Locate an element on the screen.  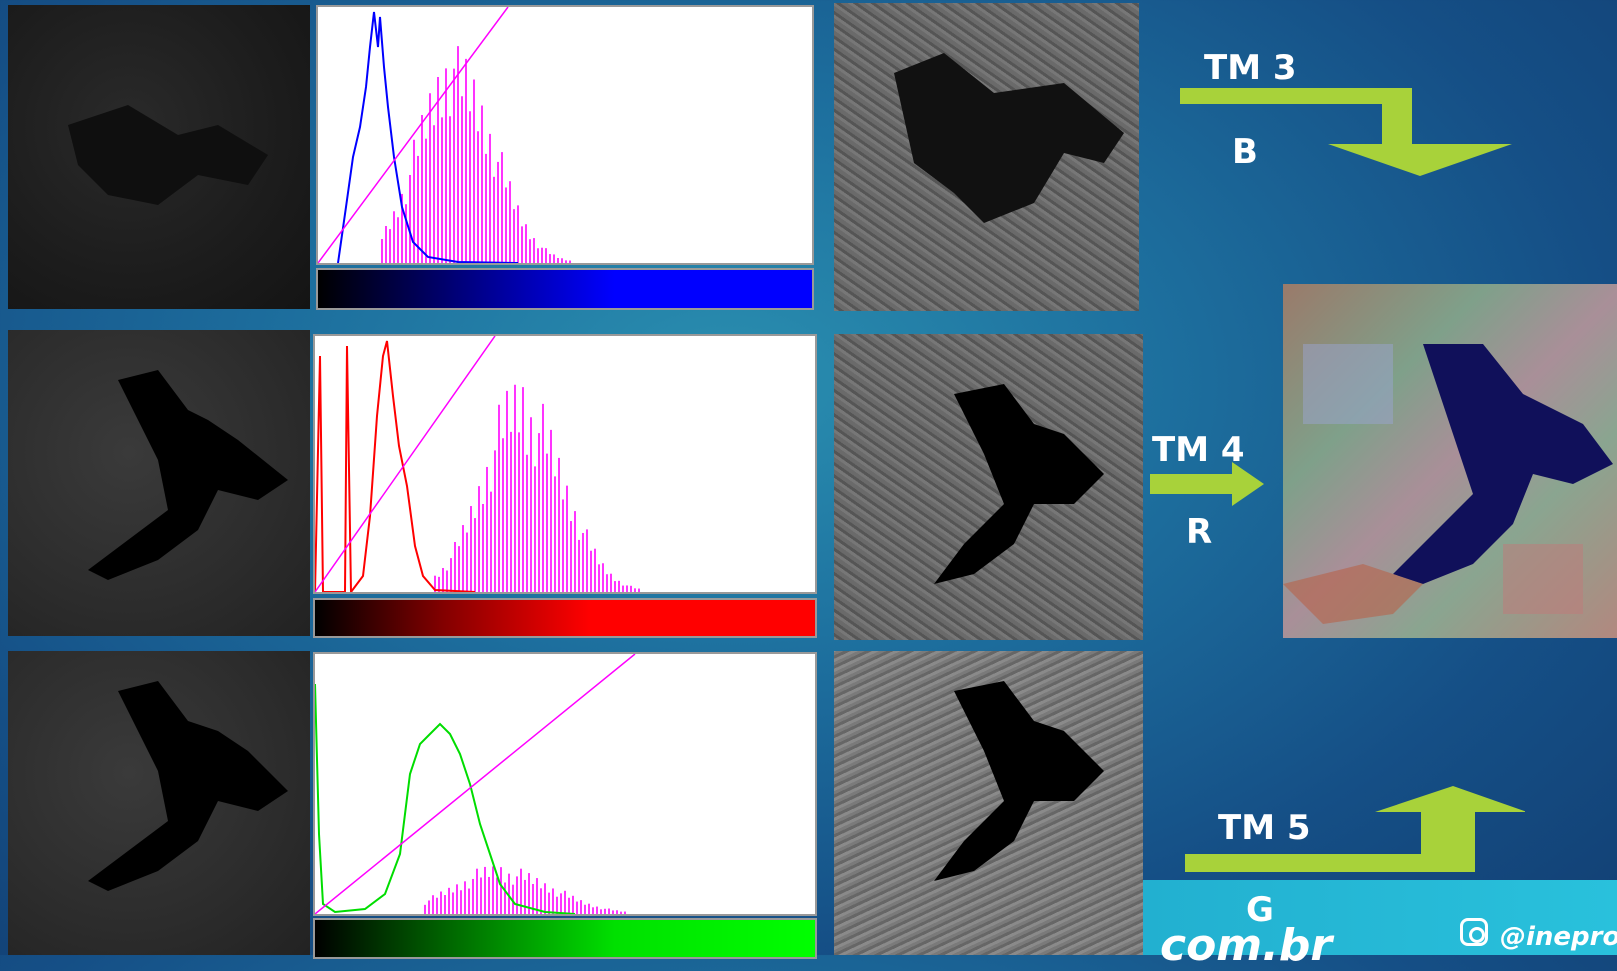
raw-image-tm3 is located at coordinates (159, 157).